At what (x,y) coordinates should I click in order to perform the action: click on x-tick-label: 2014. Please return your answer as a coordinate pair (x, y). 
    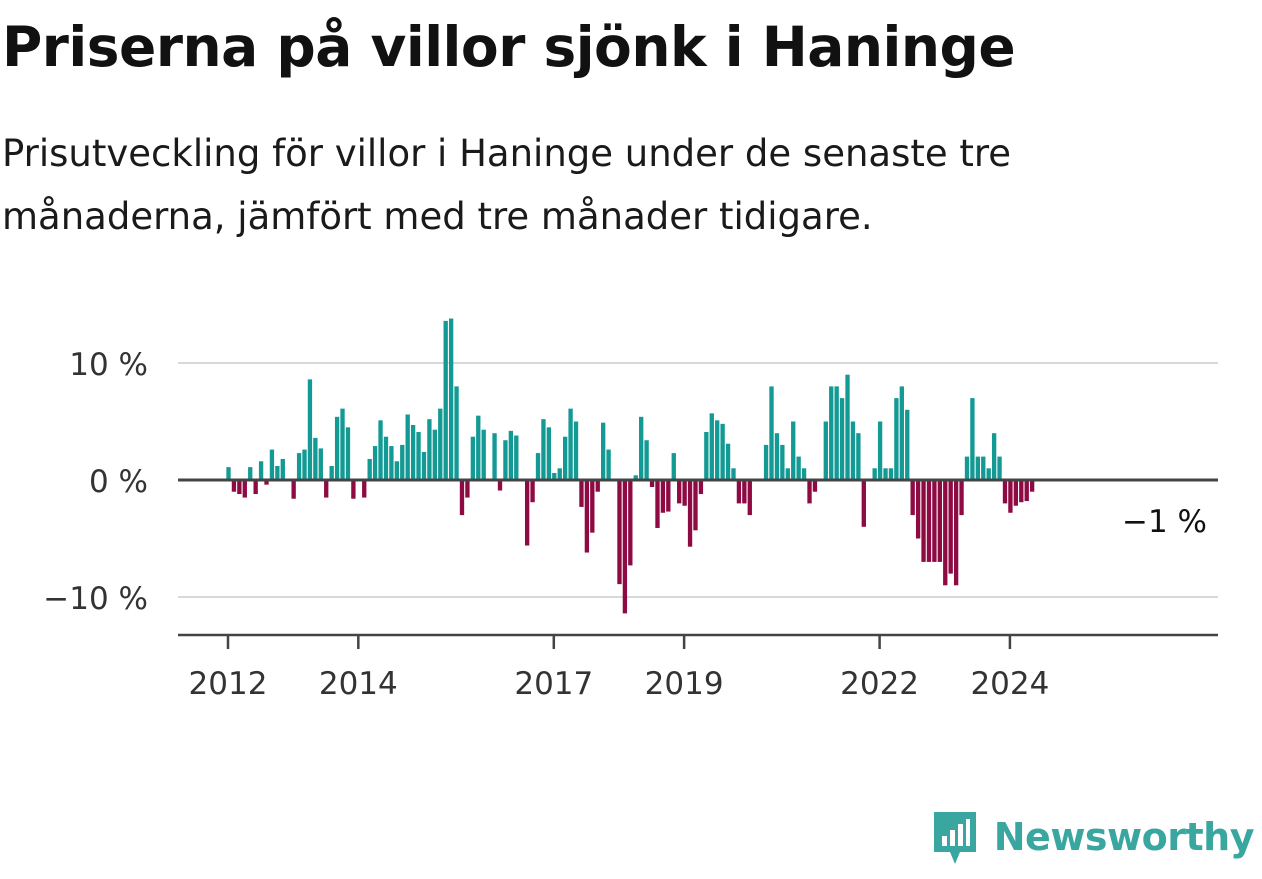
    Looking at the image, I should click on (358, 684).